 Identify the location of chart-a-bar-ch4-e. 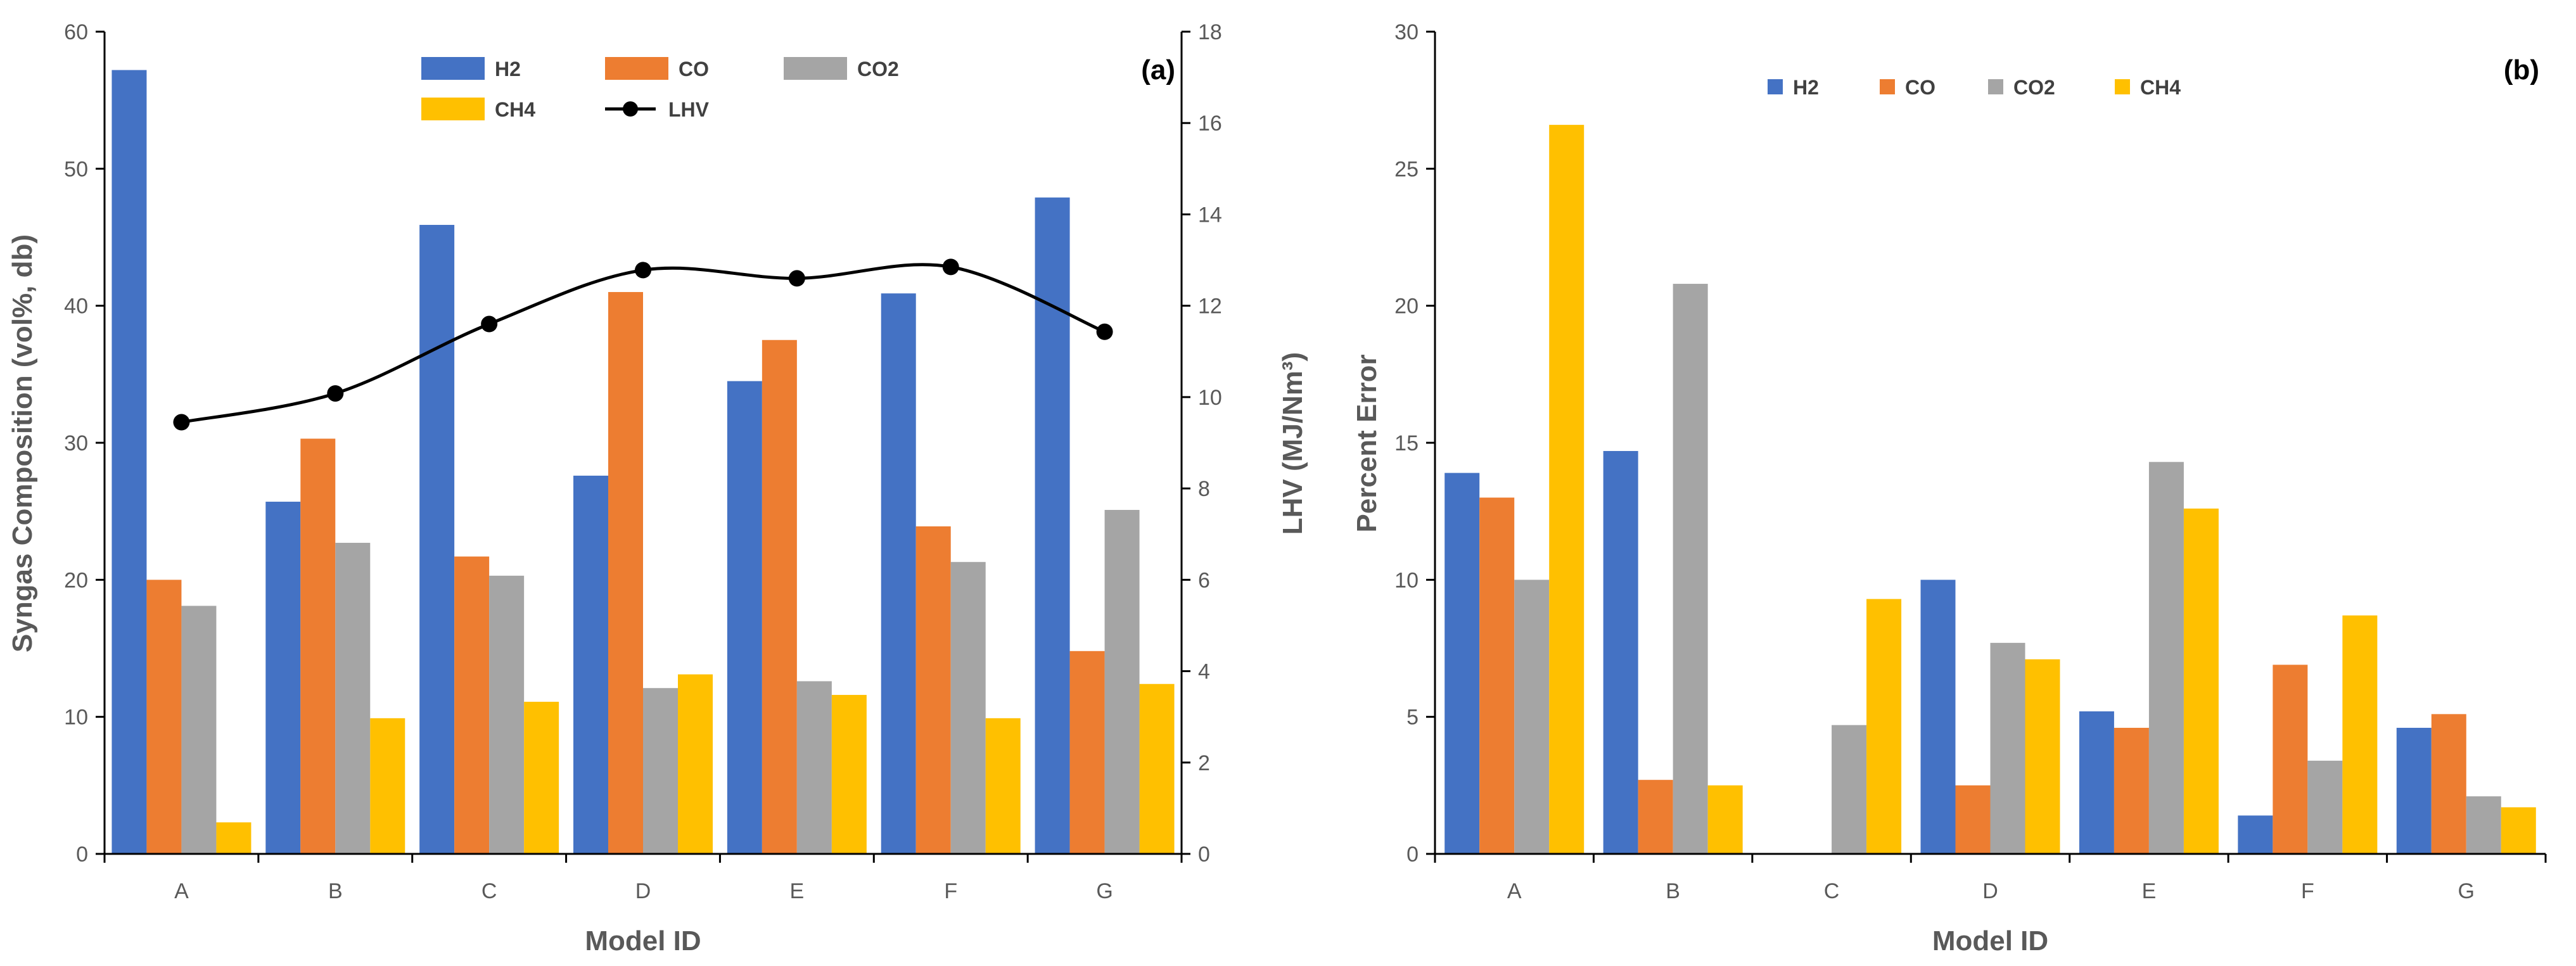
(849, 774).